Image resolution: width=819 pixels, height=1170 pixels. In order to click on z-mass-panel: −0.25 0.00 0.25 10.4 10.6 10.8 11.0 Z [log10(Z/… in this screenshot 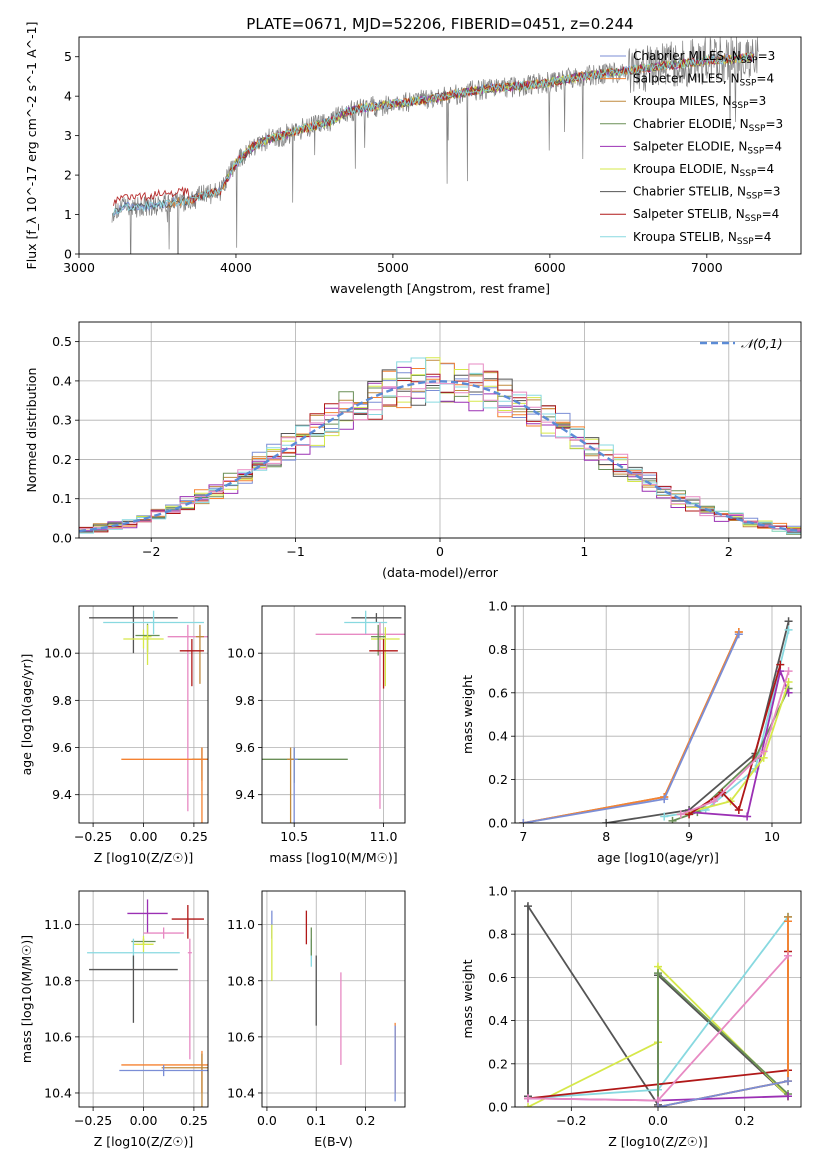, I will do `click(114, 1019)`.